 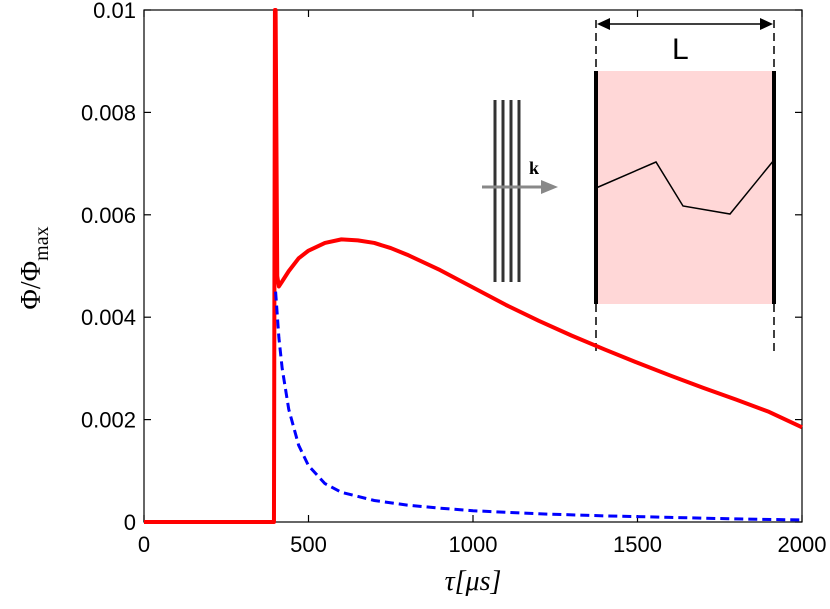 What do you see at coordinates (603, 24) in the screenshot?
I see `inset-length-arrowhead-left` at bounding box center [603, 24].